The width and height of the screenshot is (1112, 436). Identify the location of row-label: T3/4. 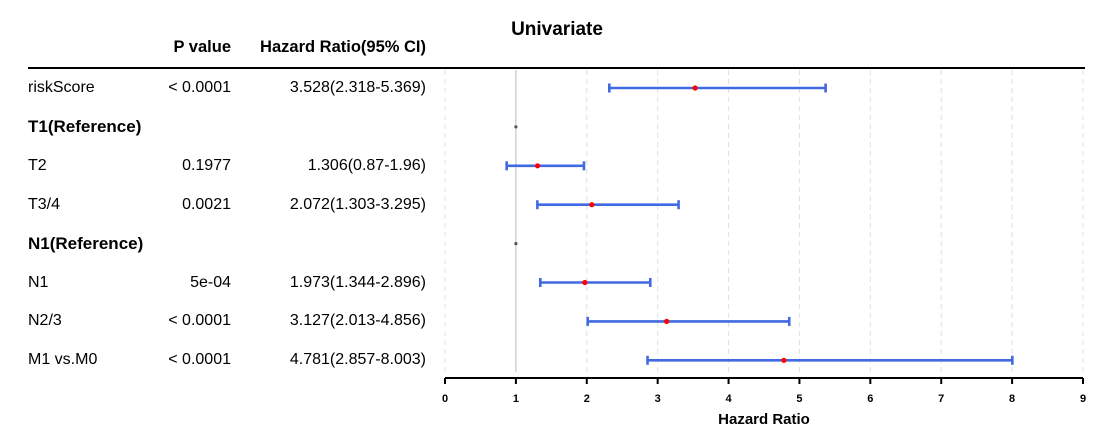
(44, 204).